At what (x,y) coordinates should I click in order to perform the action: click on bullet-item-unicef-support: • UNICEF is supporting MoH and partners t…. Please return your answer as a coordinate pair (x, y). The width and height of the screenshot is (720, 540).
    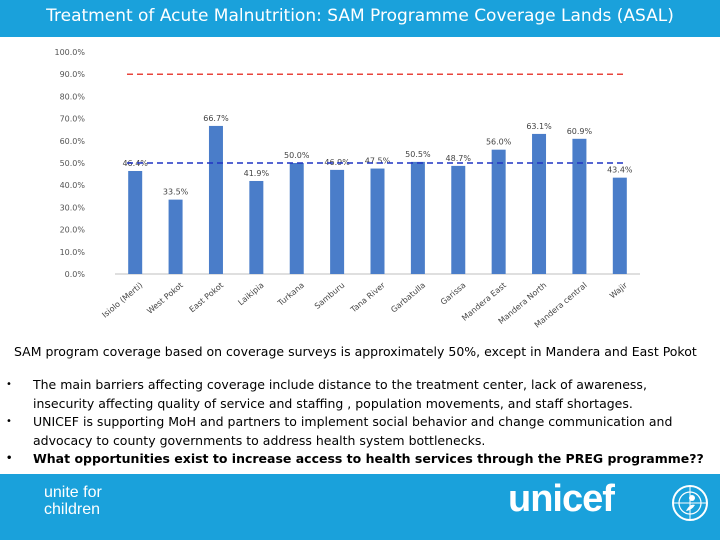
    Looking at the image, I should click on (356, 431).